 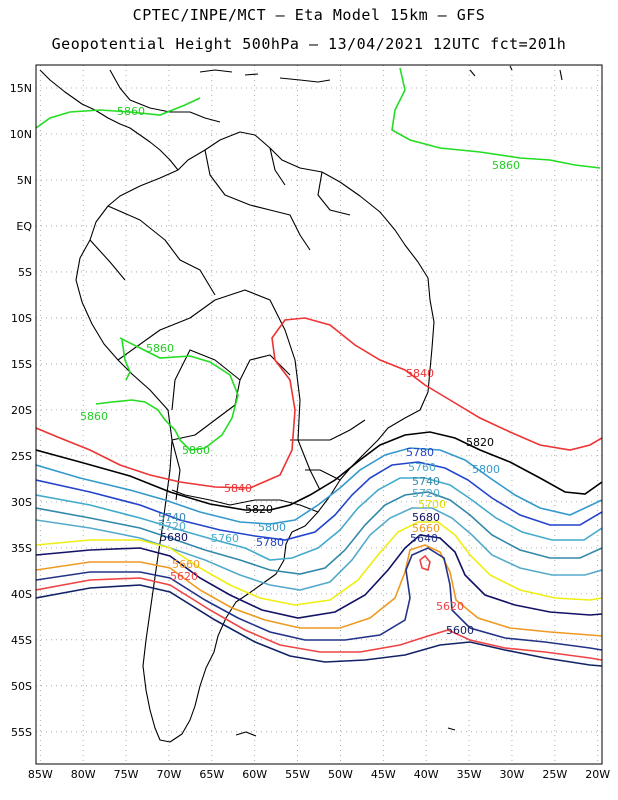 What do you see at coordinates (40, 774) in the screenshot?
I see `lon-tick-label: 85W` at bounding box center [40, 774].